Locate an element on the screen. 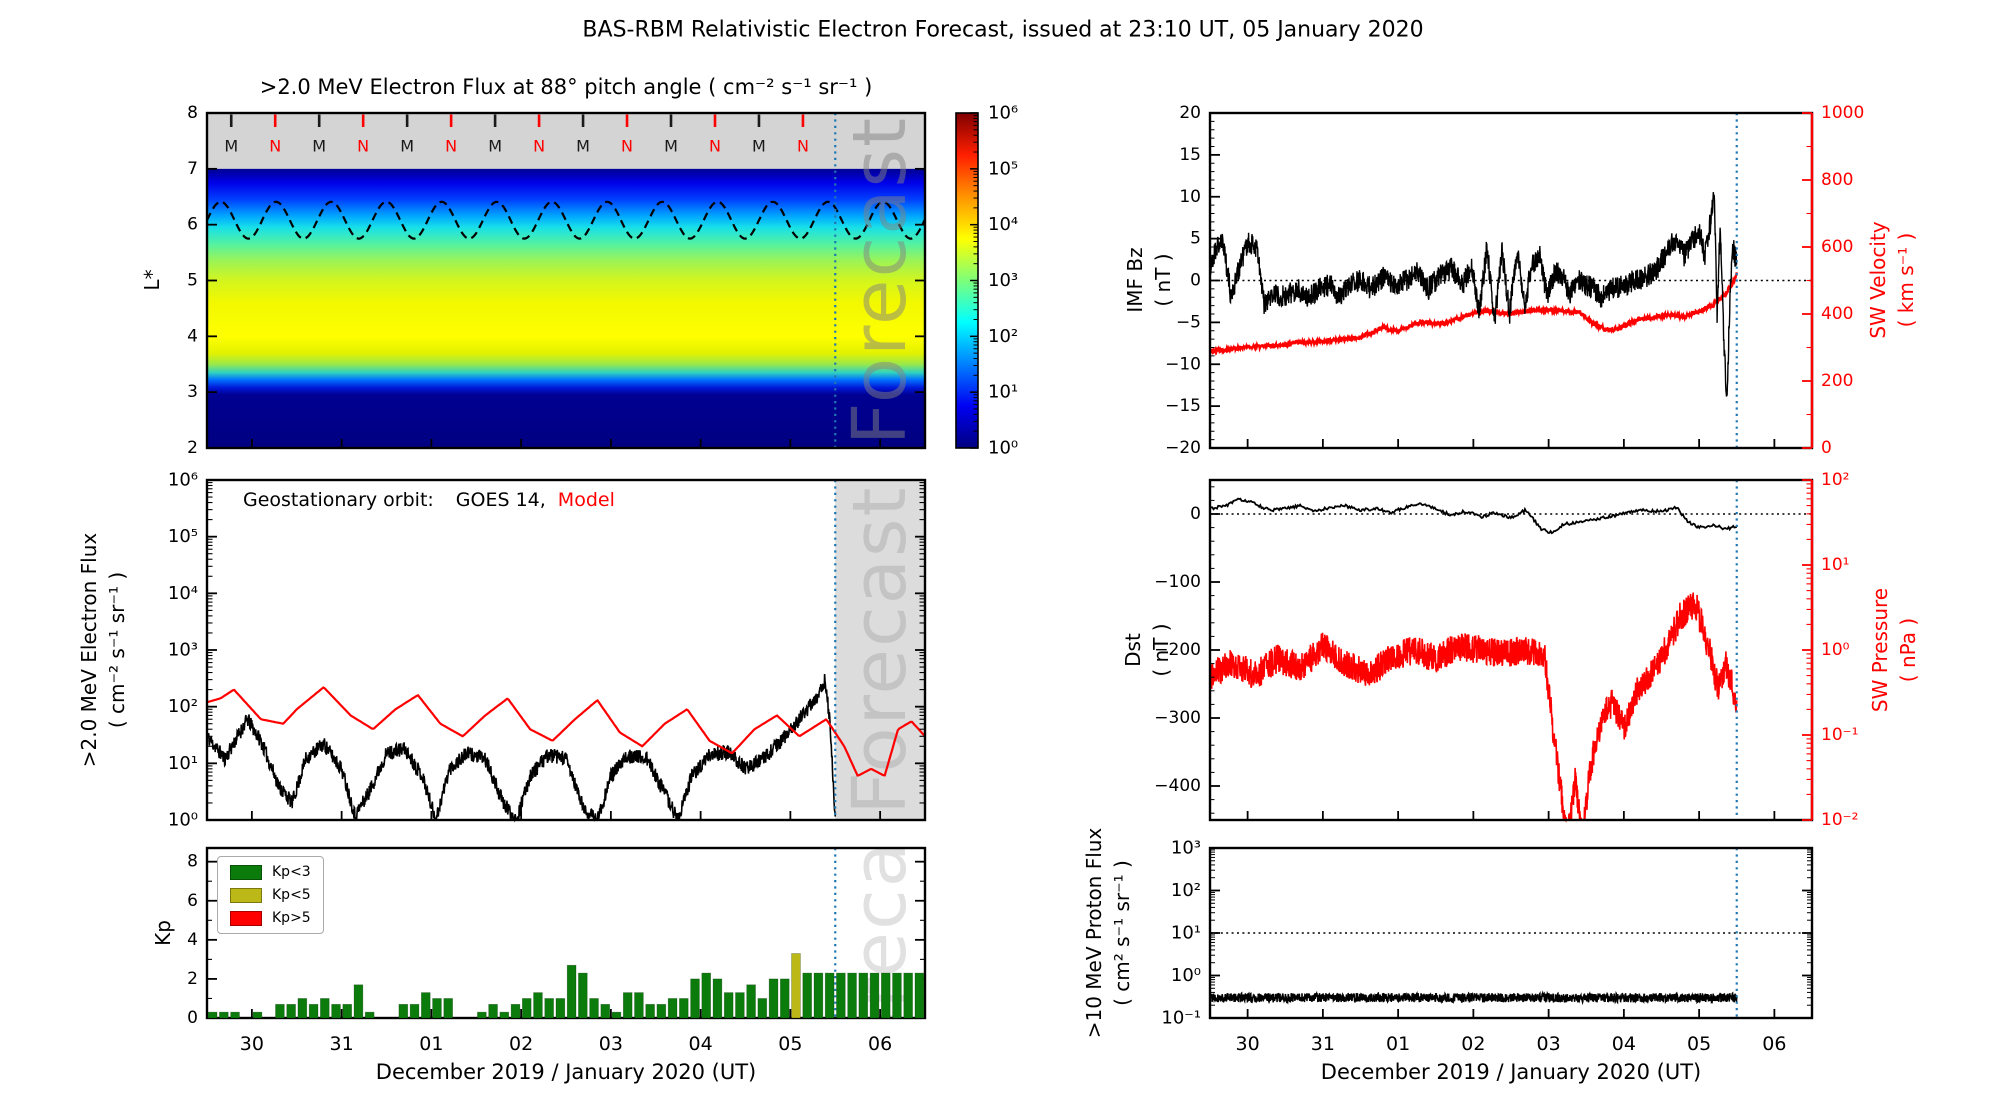  imf-bz-series is located at coordinates (1473, 294).